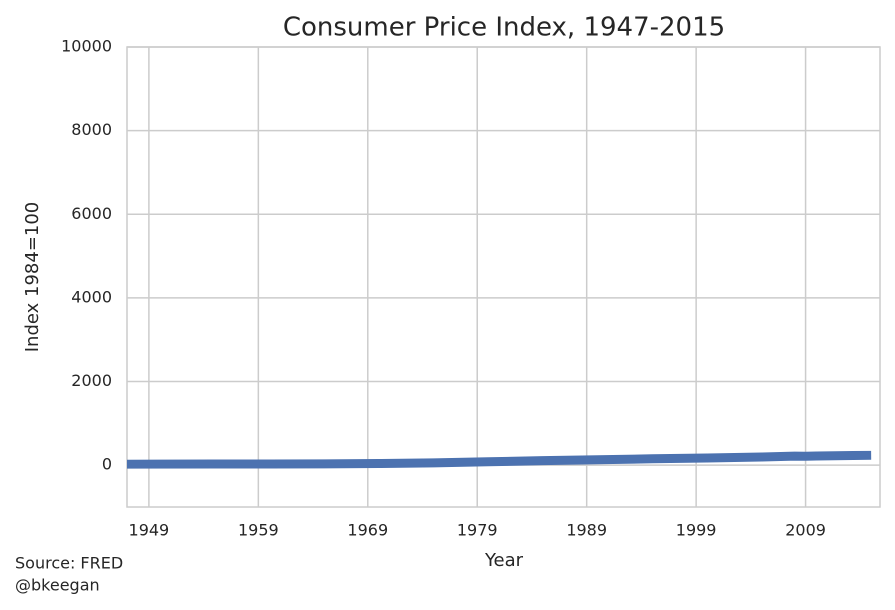  Describe the element at coordinates (91, 380) in the screenshot. I see `y-tick-label: 2000` at that location.